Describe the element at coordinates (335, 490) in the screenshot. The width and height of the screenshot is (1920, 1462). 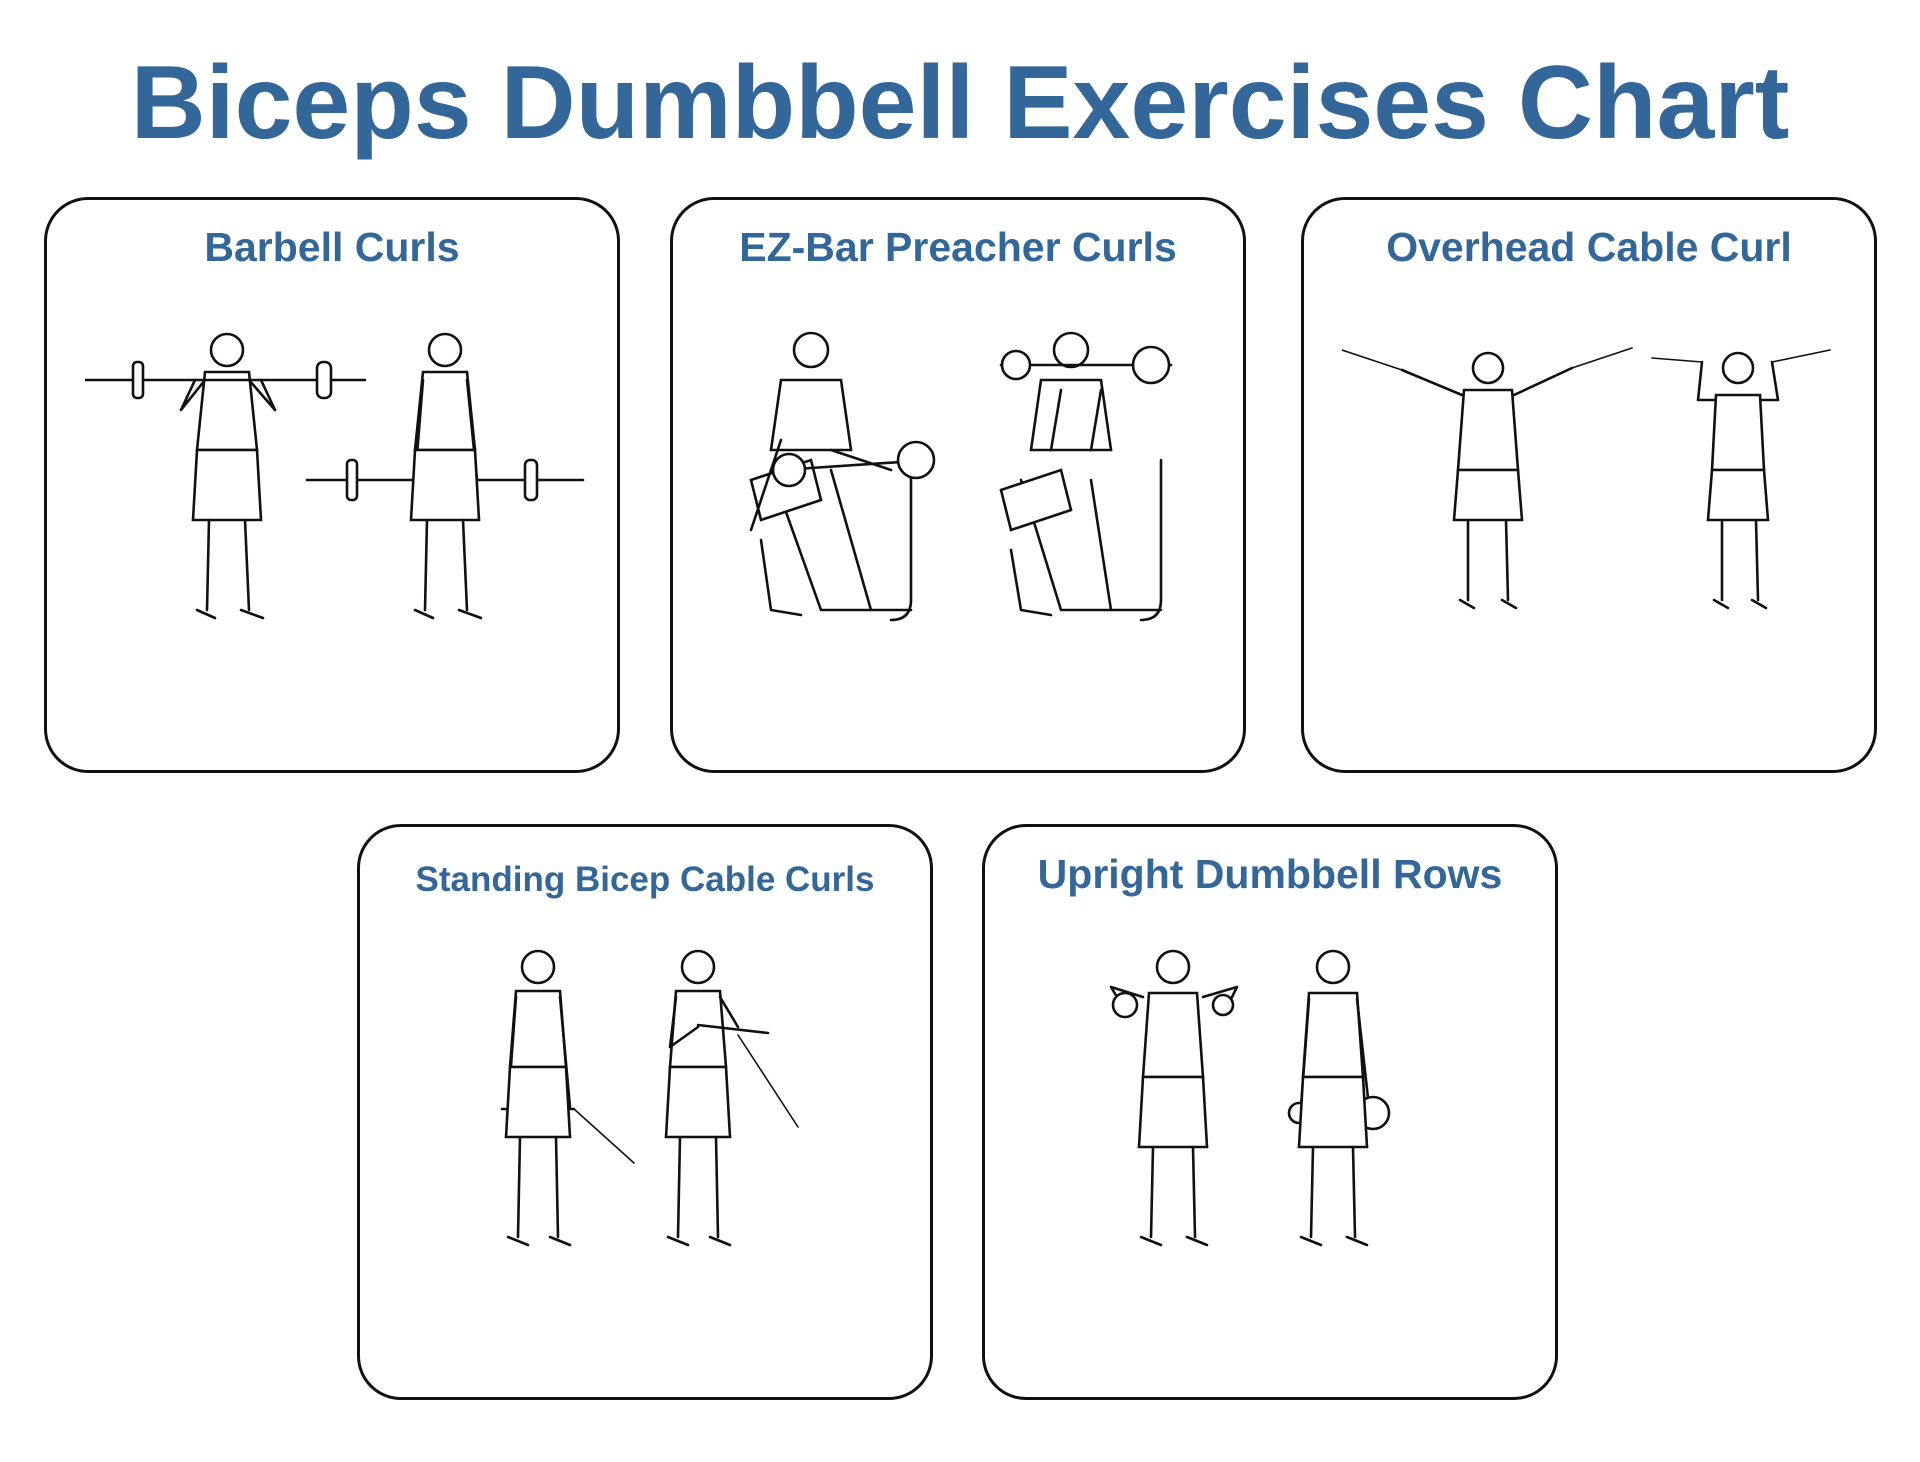
I see `barbell-curl-figures-icon` at that location.